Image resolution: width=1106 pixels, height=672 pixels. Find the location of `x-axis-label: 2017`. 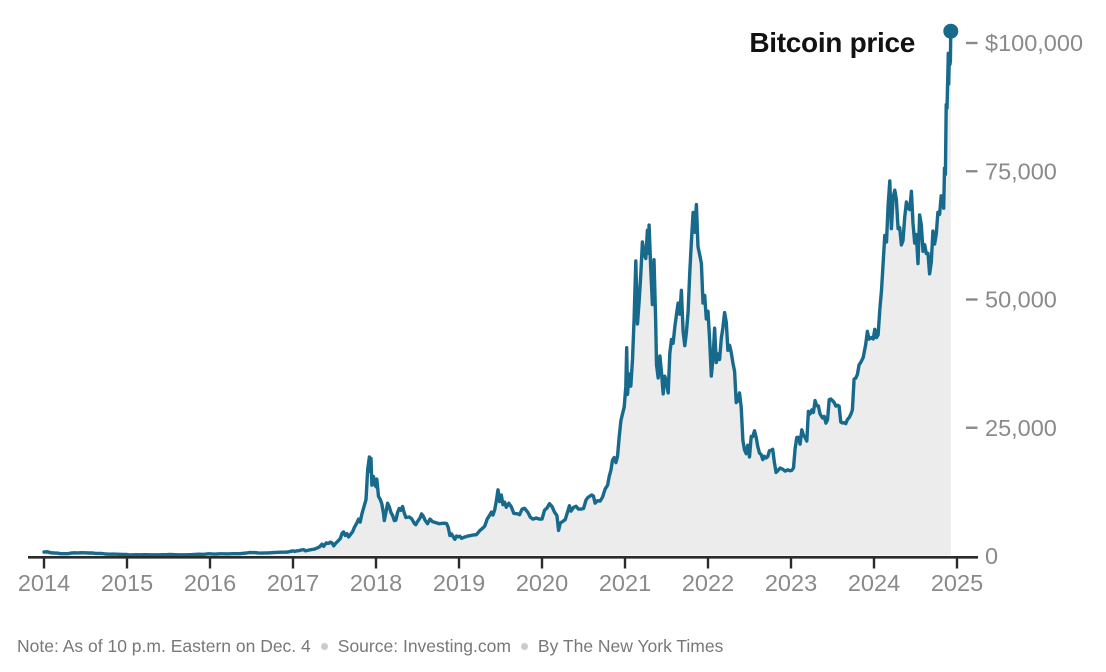

x-axis-label: 2017 is located at coordinates (293, 583).